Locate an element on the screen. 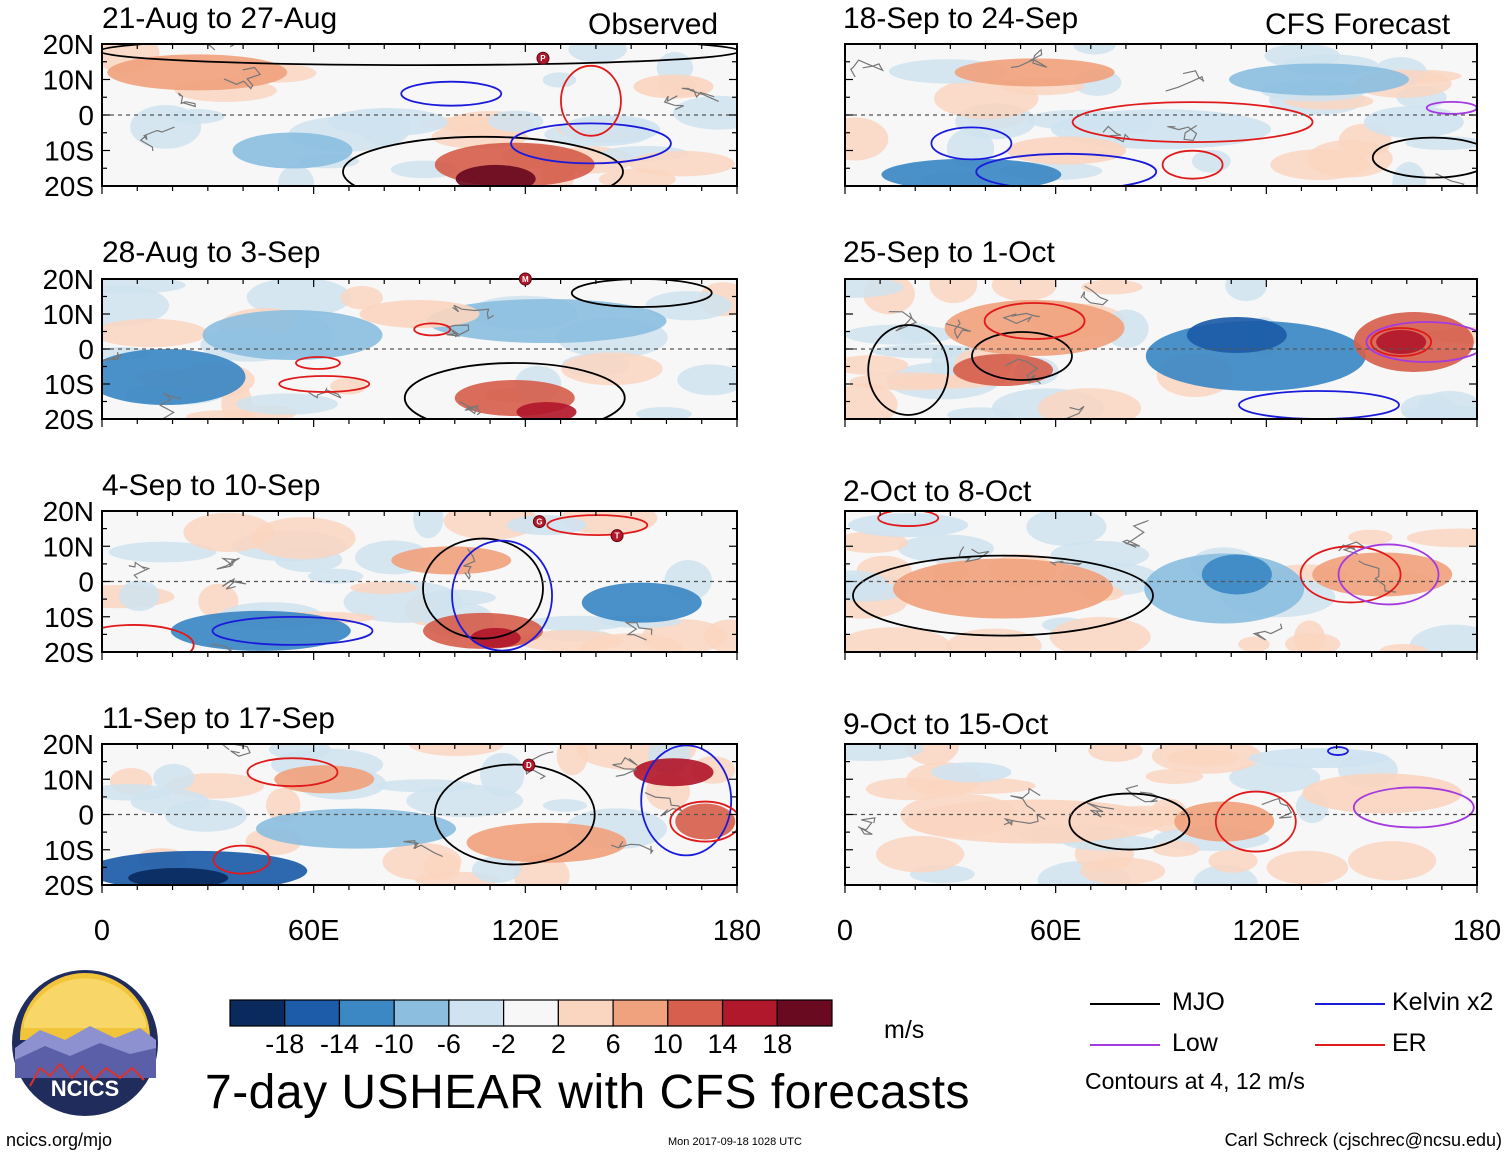  x-tick-label: 0 is located at coordinates (102, 931).